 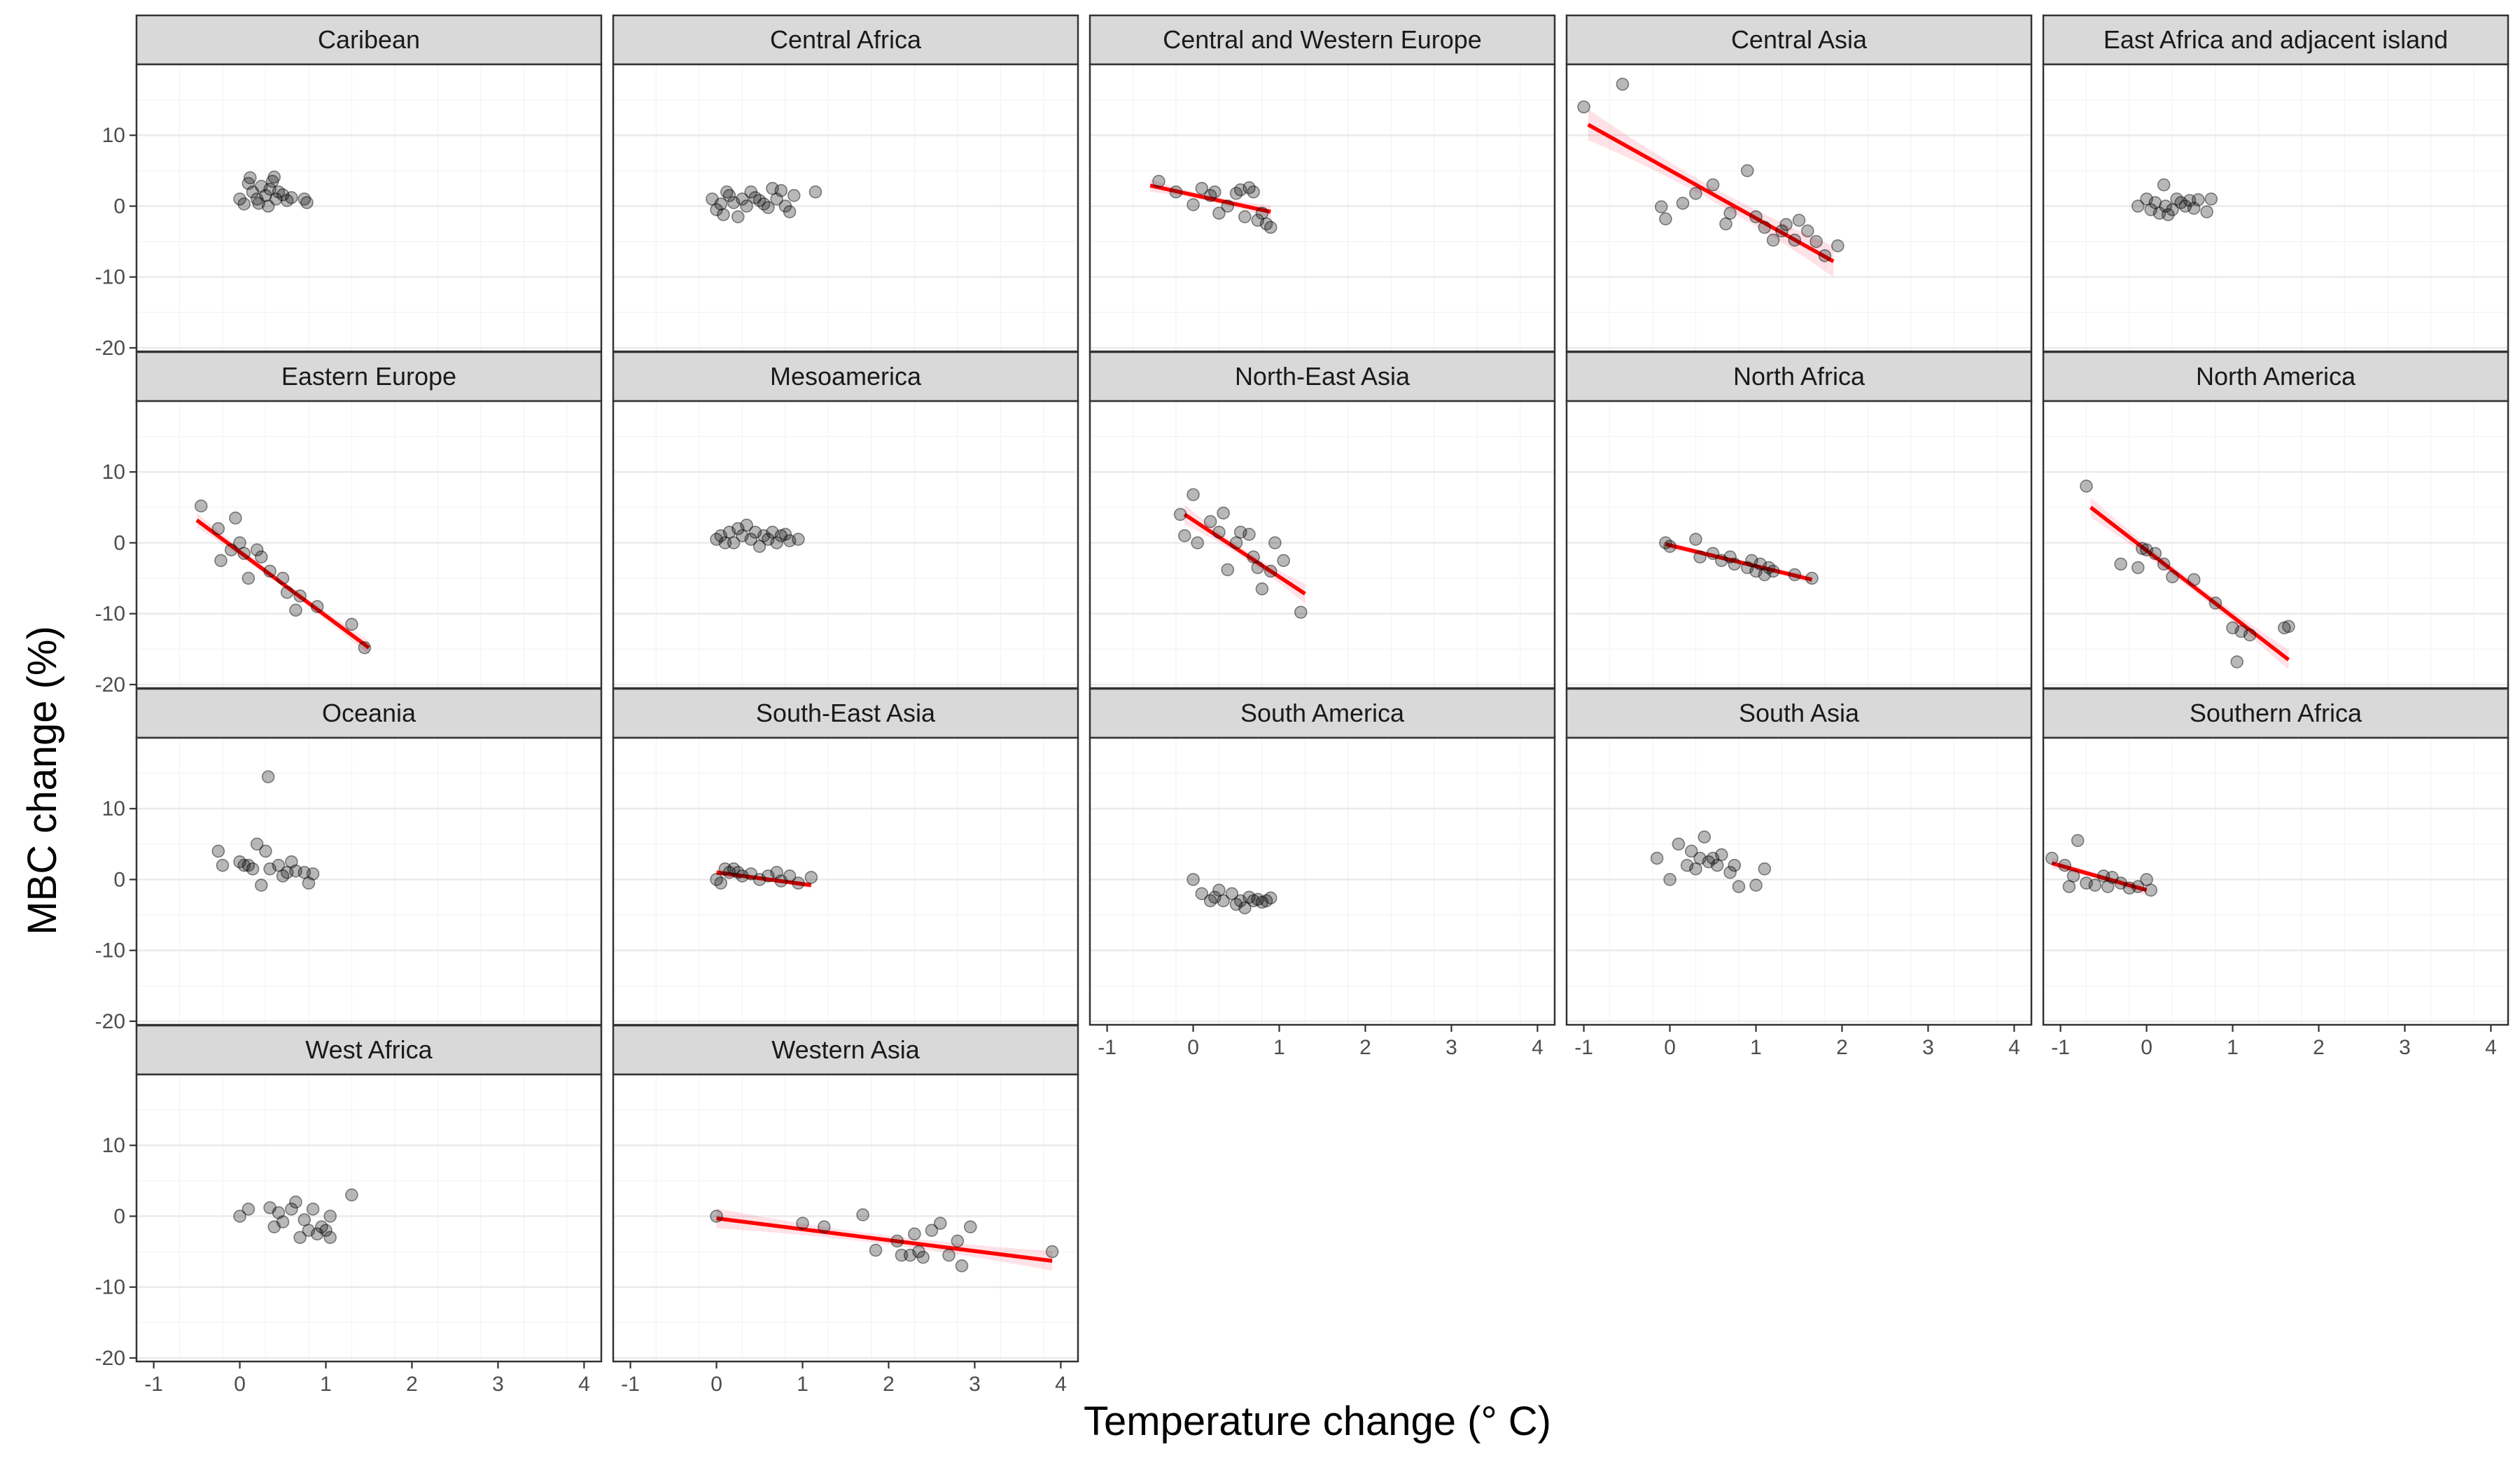 I want to click on panel-border-south-asia, so click(x=1799, y=881).